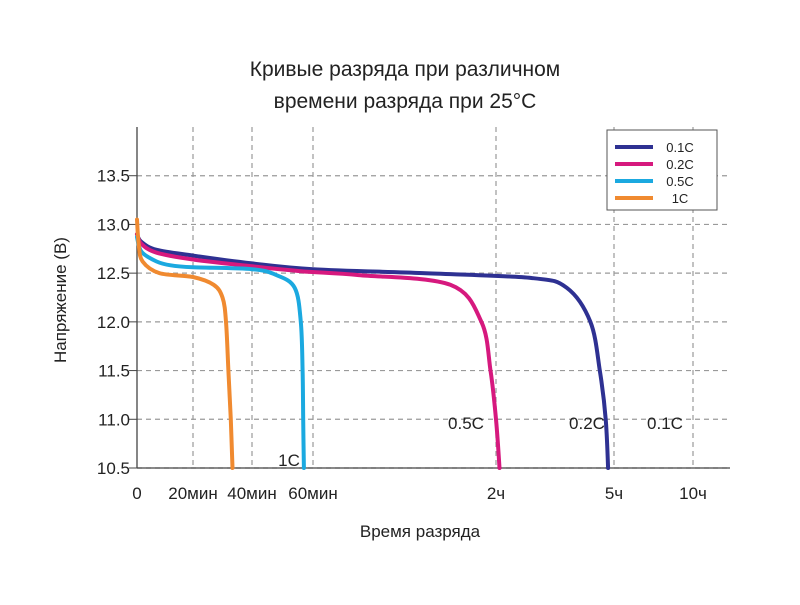  Describe the element at coordinates (679, 164) in the screenshot. I see `legend-label-02c: 0.2C` at that location.